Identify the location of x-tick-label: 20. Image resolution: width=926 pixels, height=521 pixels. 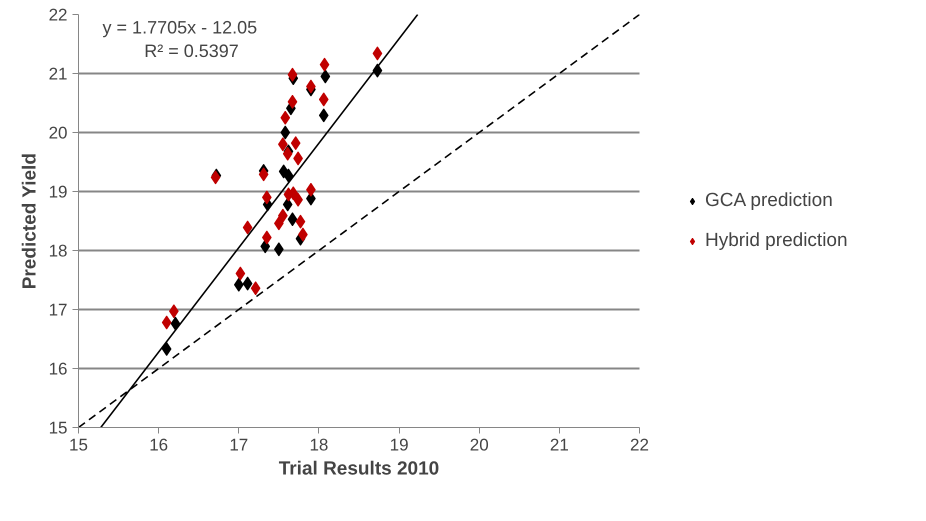
(479, 445).